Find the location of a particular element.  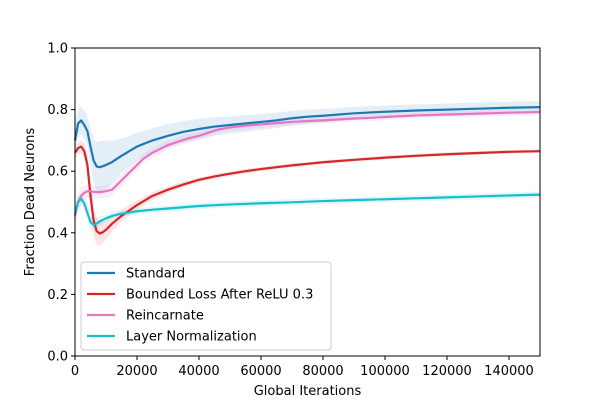

legend-entry-label: Bounded Loss After ReLU 0.3 is located at coordinates (219, 295).